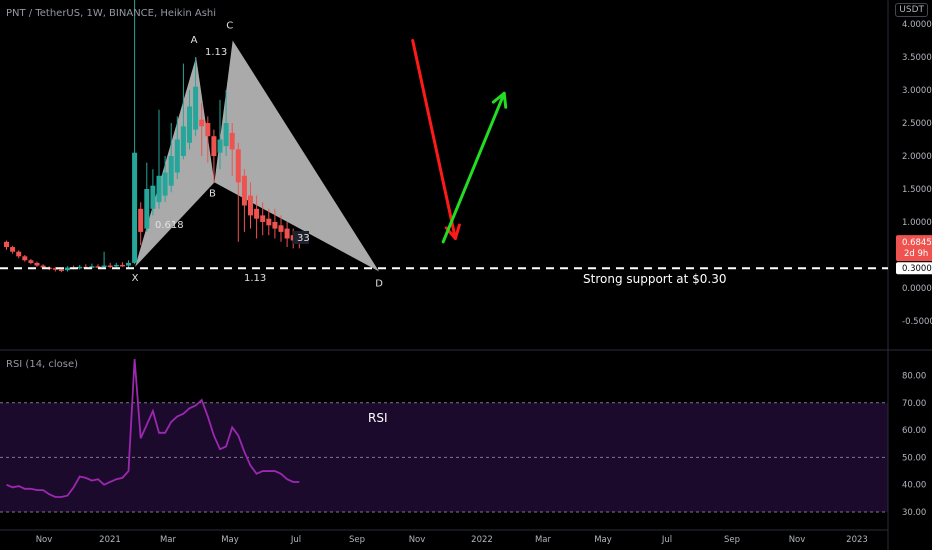 This screenshot has height=550, width=932. Describe the element at coordinates (499, 100) in the screenshot. I see `arrow-up-head` at that location.